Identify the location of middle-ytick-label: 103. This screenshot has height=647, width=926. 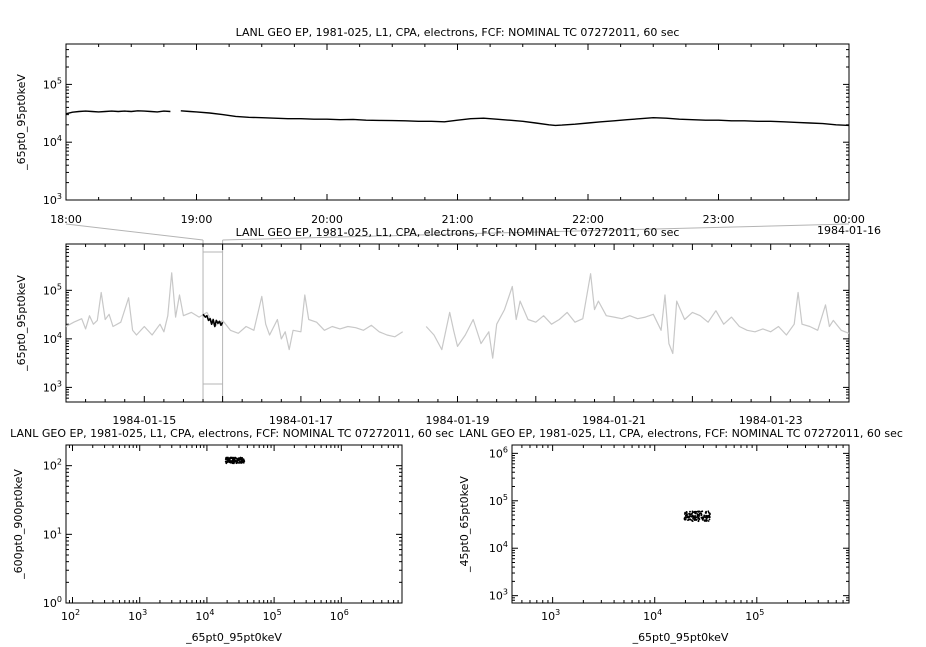
(52, 386).